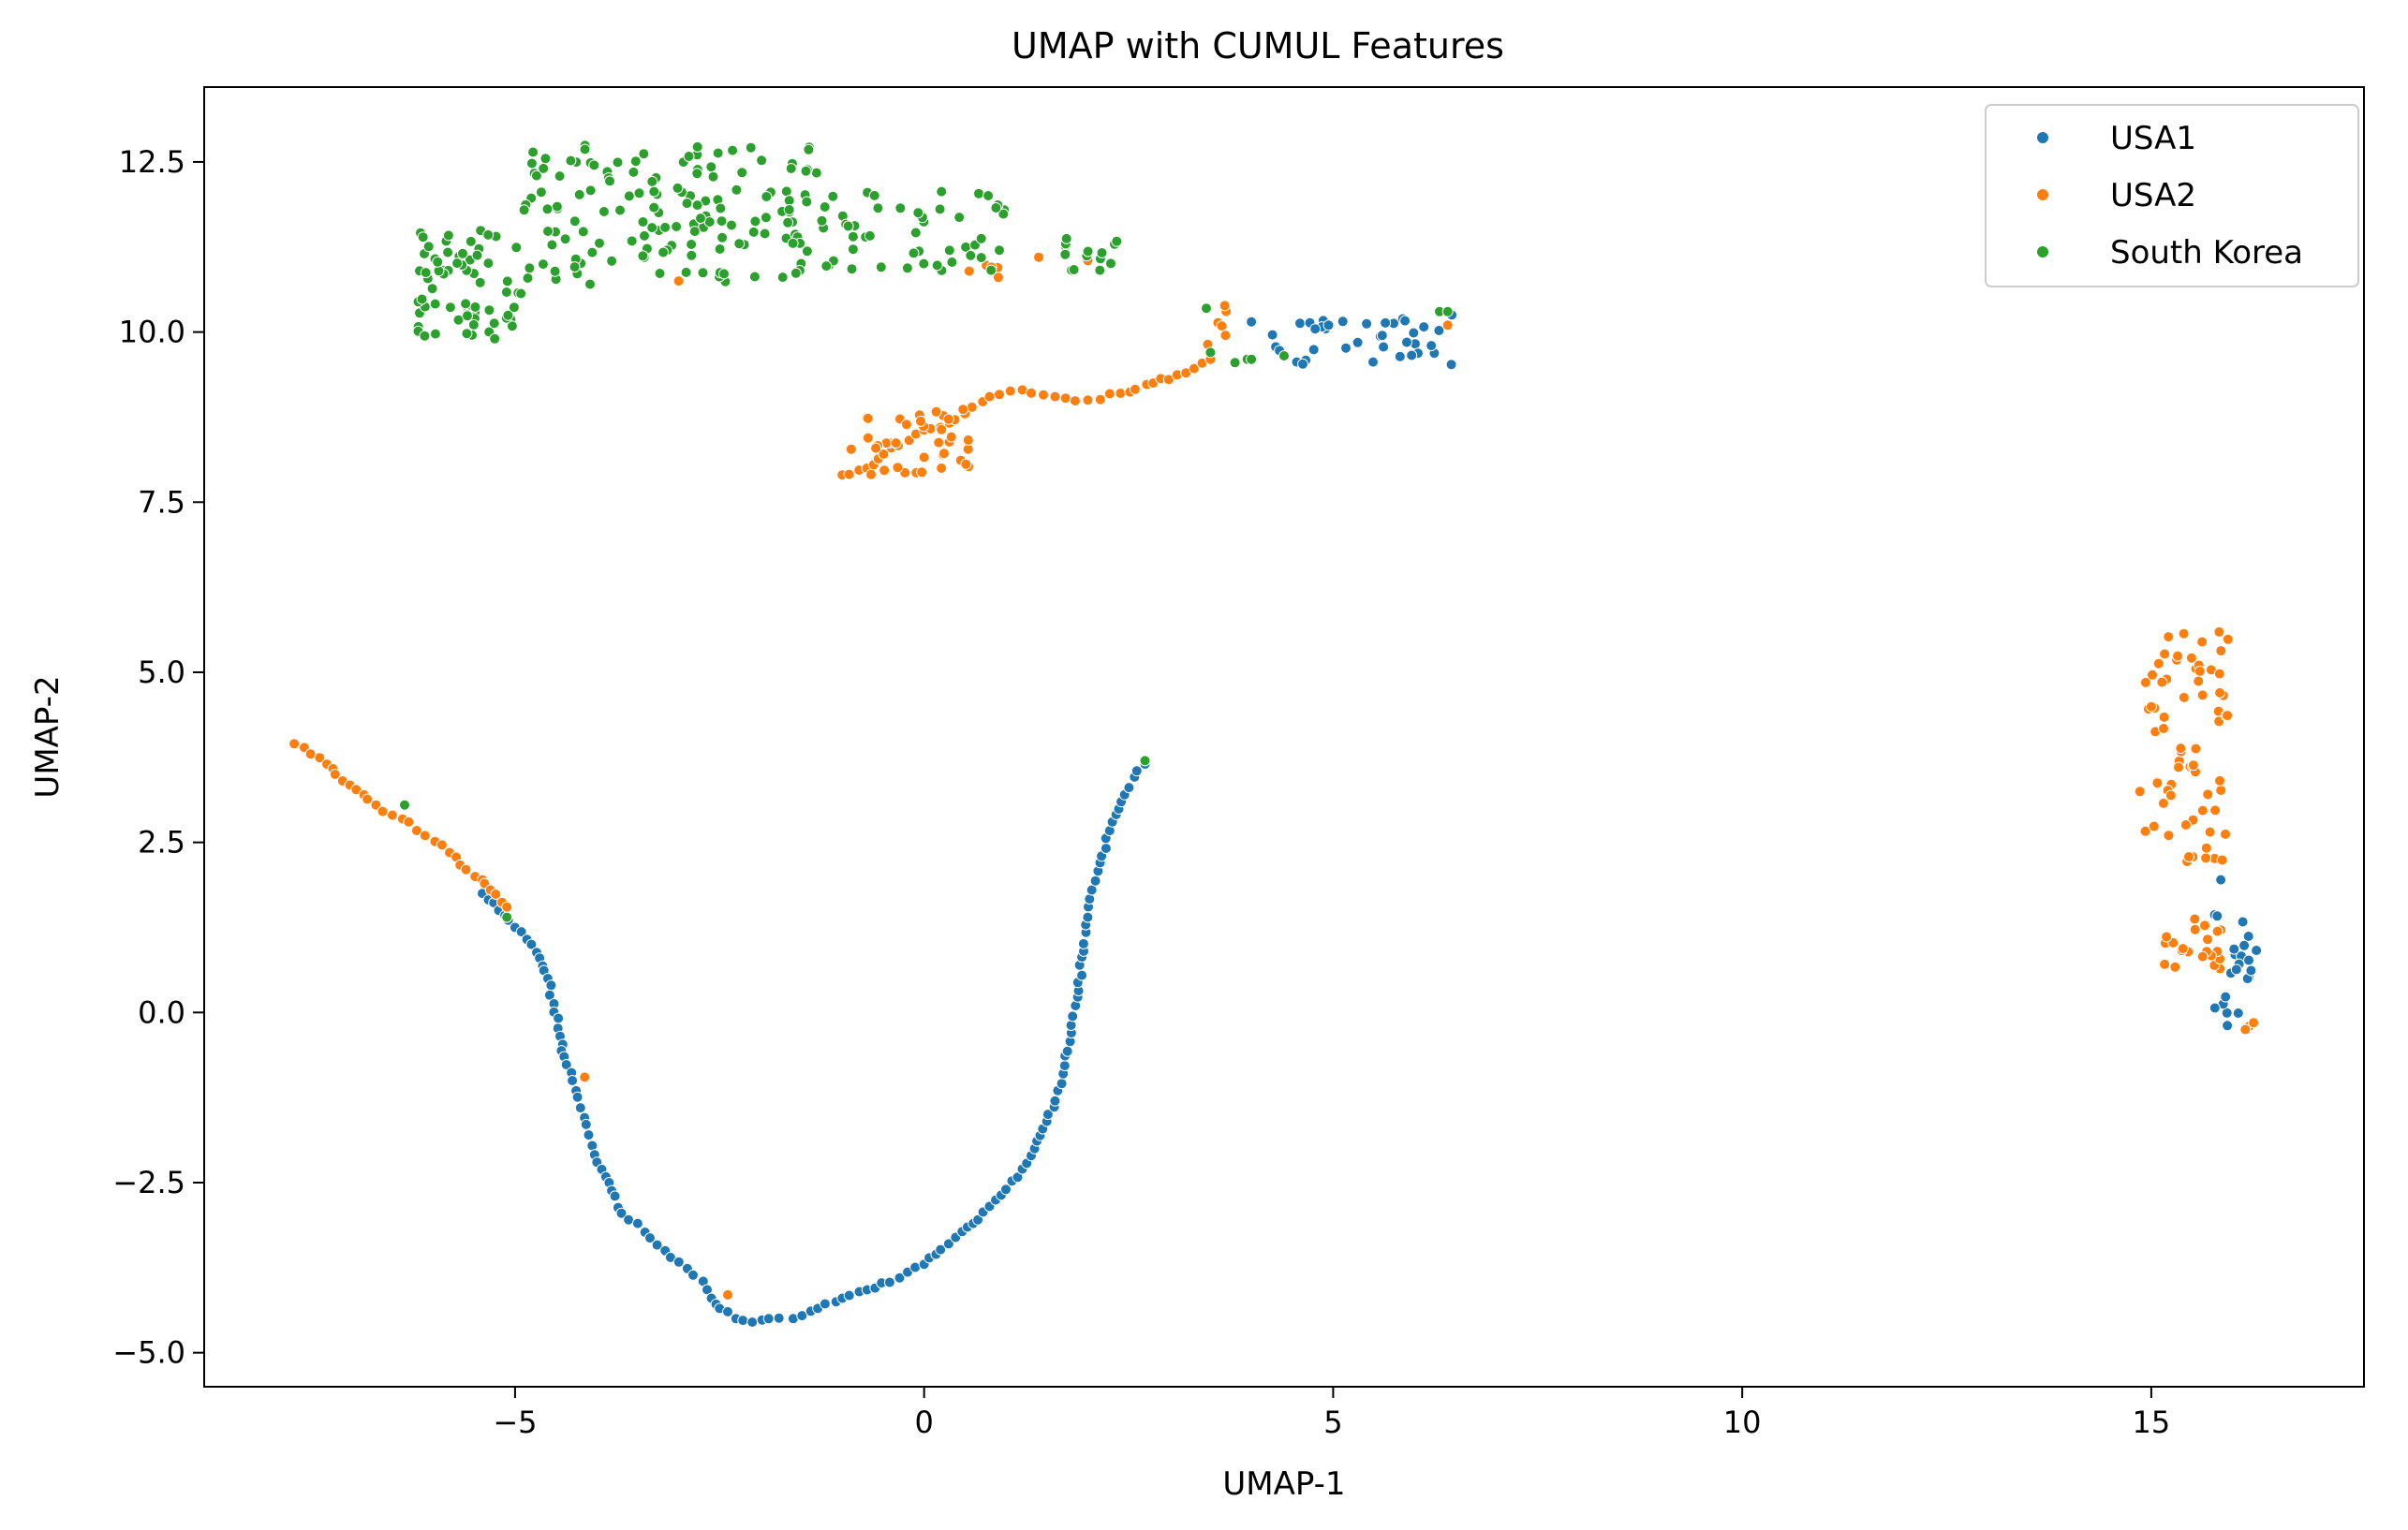 The height and width of the screenshot is (1530, 2408). Describe the element at coordinates (1283, 1484) in the screenshot. I see `x-axis-label: UMAP-1` at that location.